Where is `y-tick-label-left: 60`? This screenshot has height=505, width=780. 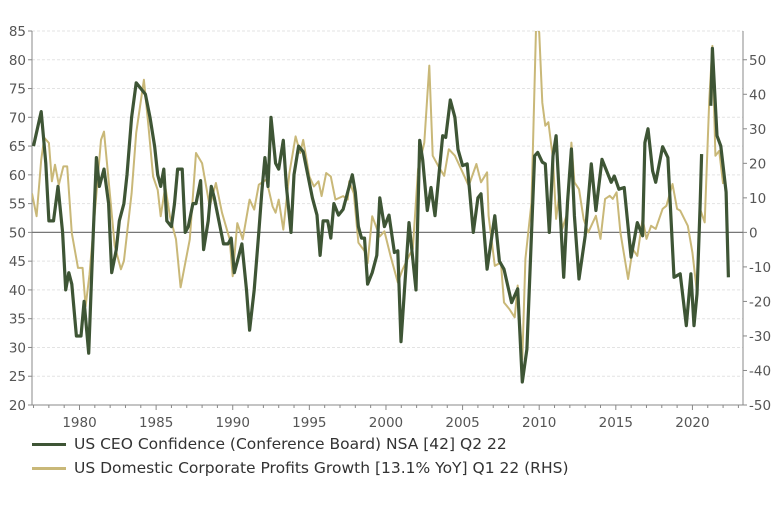 y-tick-label-left: 60 is located at coordinates (17, 176).